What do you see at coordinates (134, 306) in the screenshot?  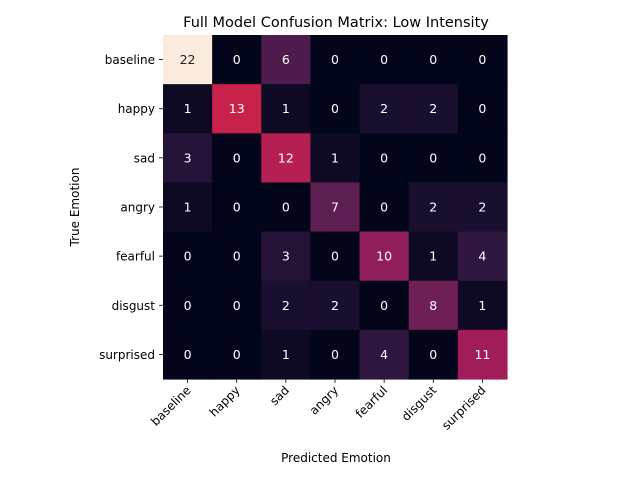 I see `y-tick-label: disgust` at bounding box center [134, 306].